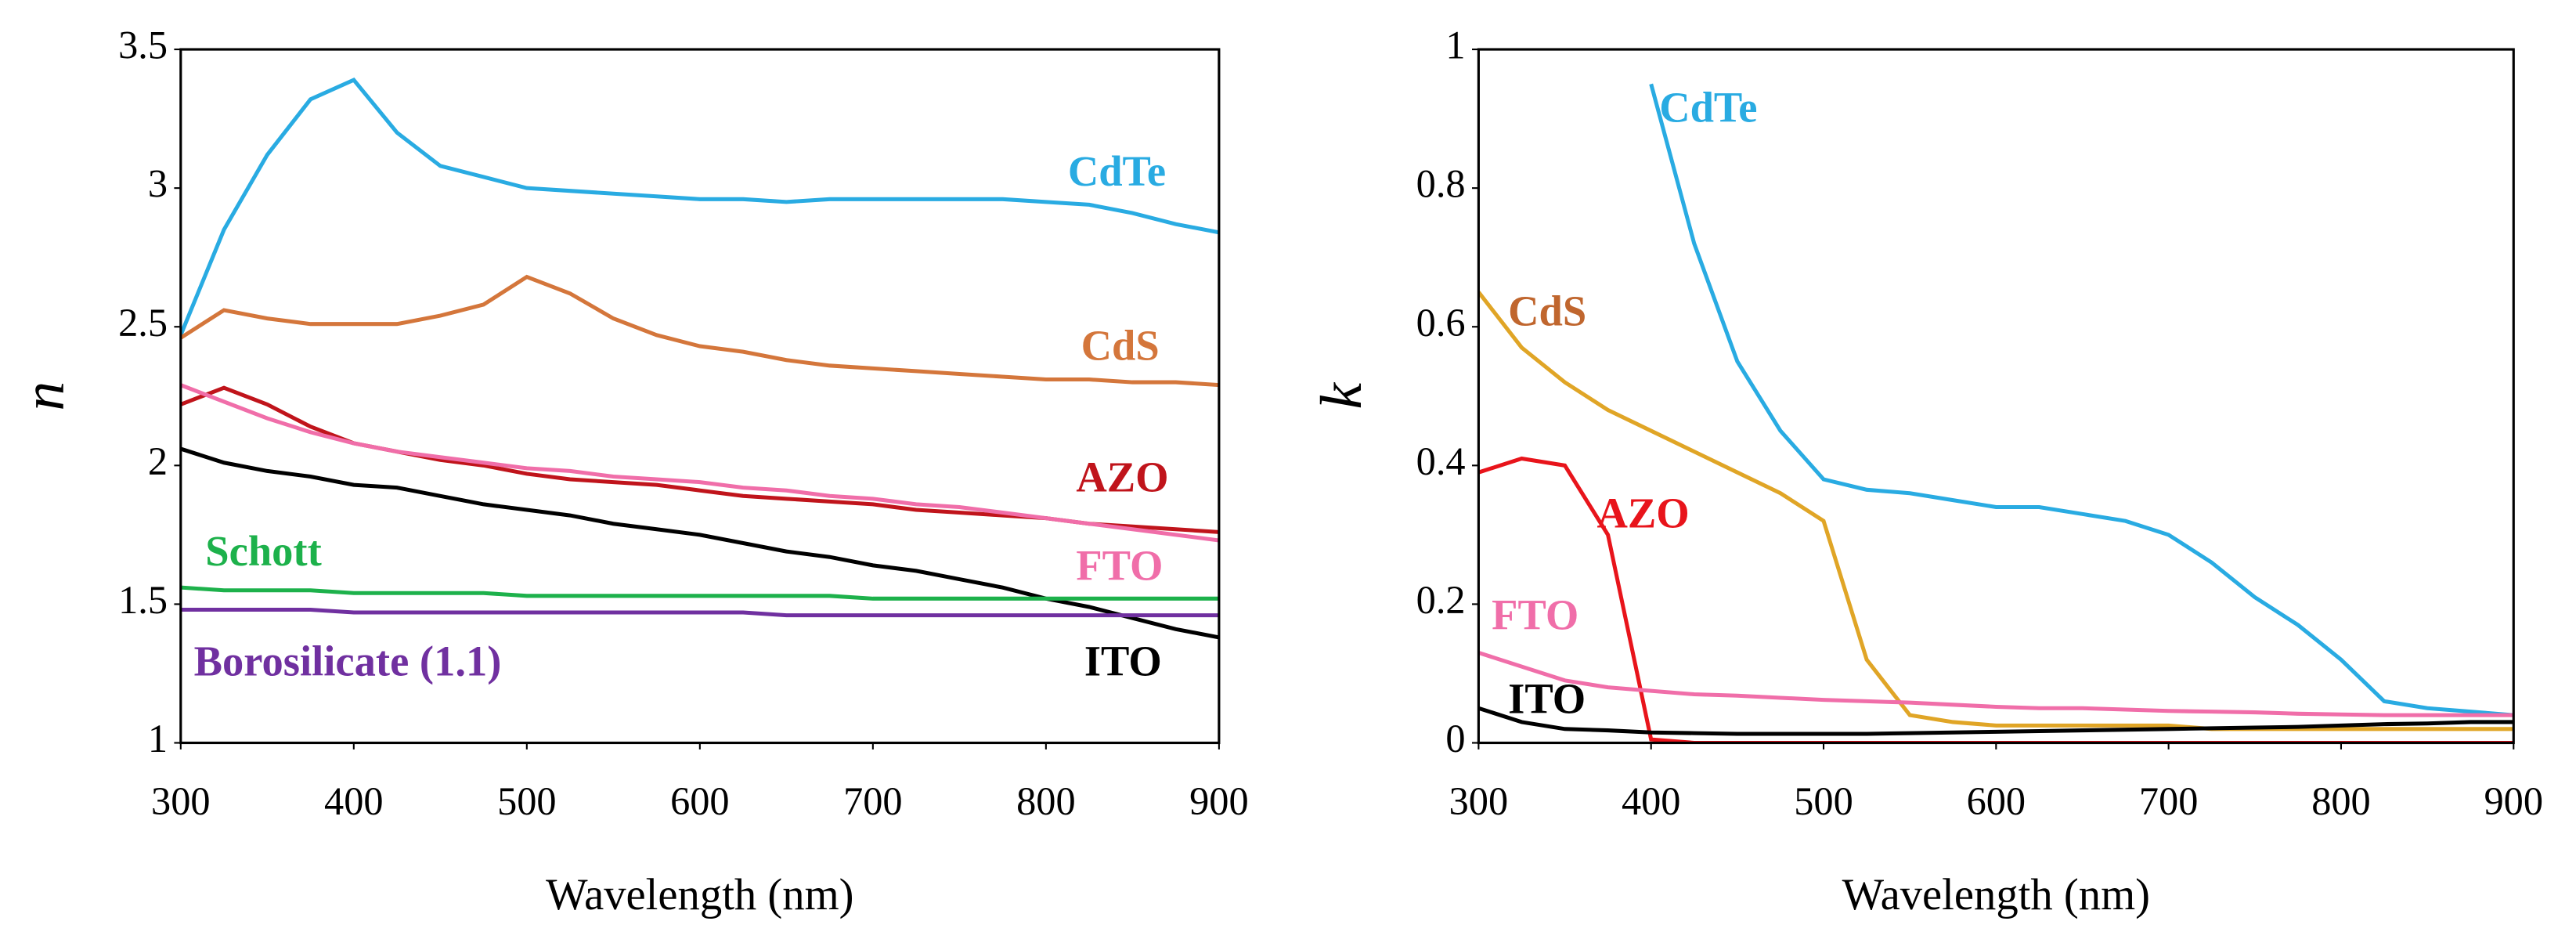  I want to click on y-tick-label: 2.5, so click(143, 323).